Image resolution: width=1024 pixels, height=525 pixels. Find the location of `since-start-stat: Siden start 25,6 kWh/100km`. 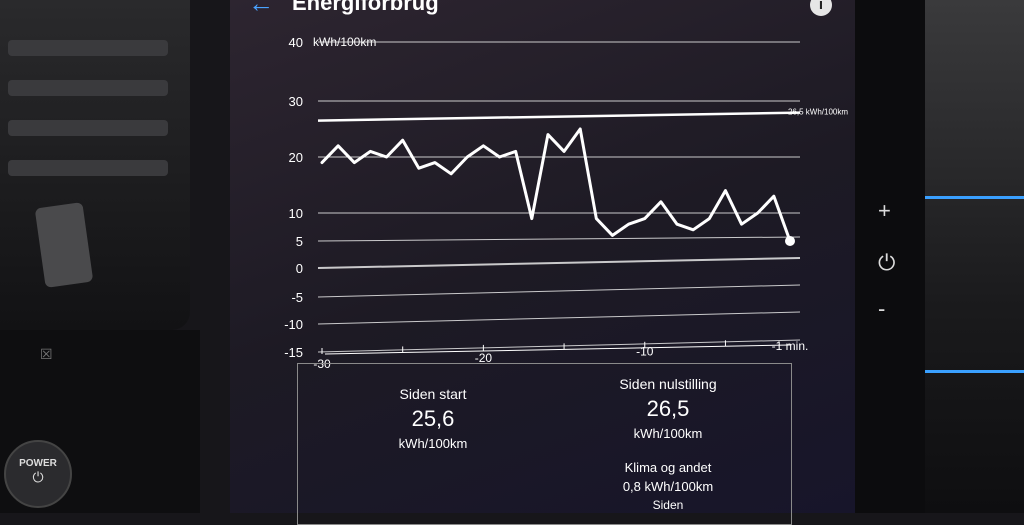

since-start-stat: Siden start 25,6 kWh/100km is located at coordinates (433, 418).